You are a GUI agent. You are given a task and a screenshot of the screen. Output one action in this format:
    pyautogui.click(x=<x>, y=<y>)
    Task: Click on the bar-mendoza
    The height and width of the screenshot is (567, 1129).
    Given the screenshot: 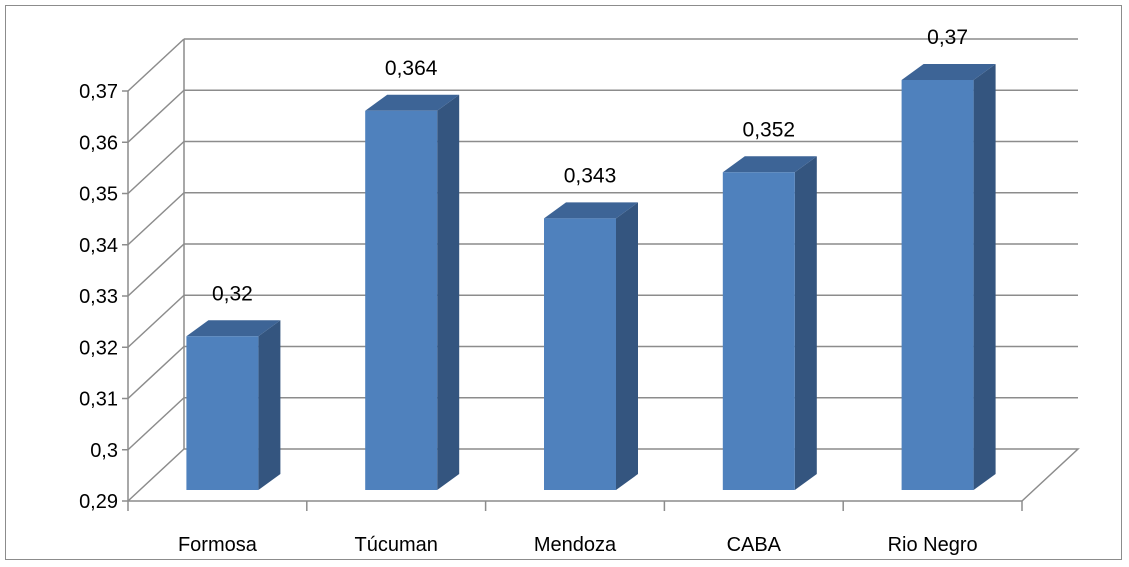 What is the action you would take?
    pyautogui.click(x=591, y=346)
    